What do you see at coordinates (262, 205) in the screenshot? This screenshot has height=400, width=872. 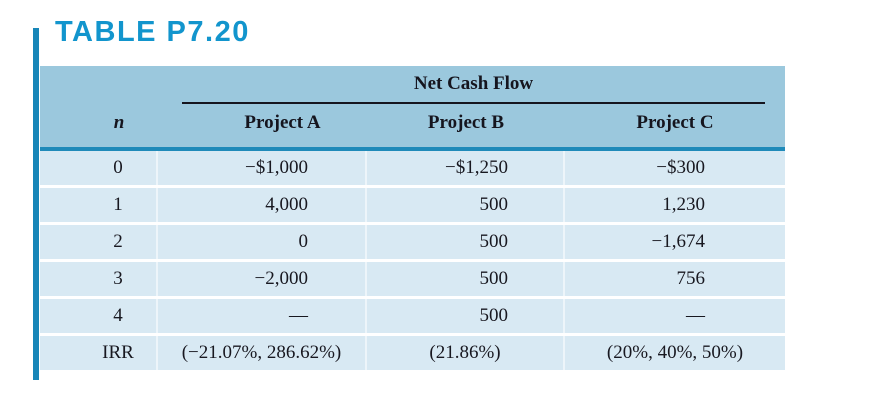 I see `cell-project-a: 4,000` at bounding box center [262, 205].